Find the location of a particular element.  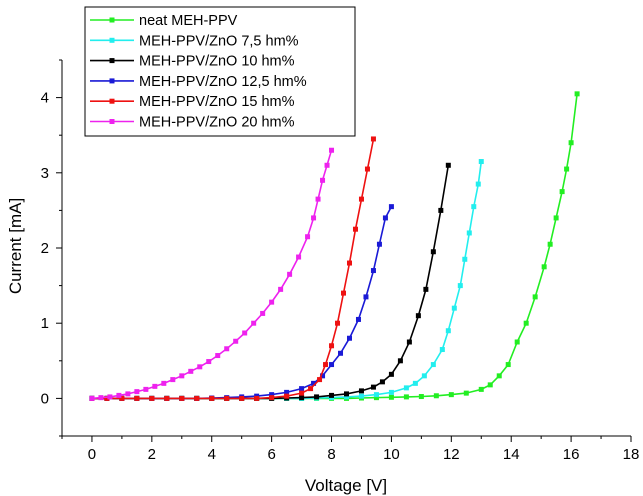

x-tick-label: 8 is located at coordinates (331, 454).